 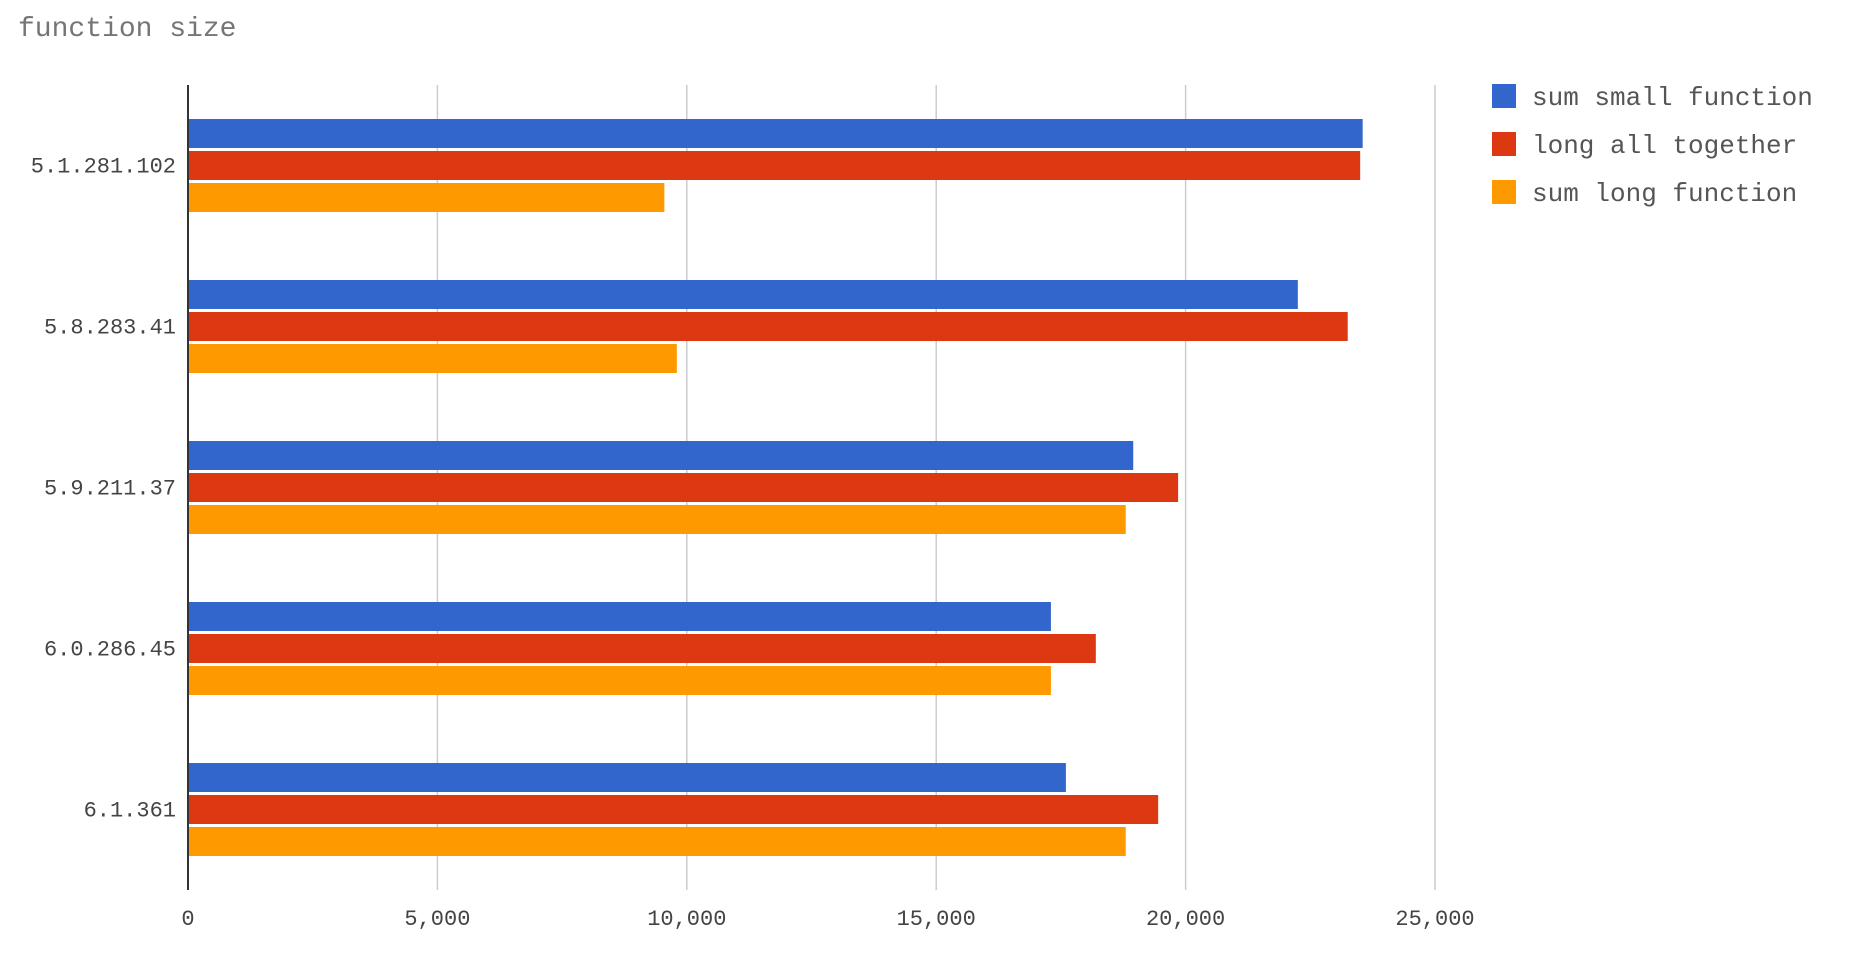 I want to click on x-tick-label: 25,000, so click(x=1434, y=919).